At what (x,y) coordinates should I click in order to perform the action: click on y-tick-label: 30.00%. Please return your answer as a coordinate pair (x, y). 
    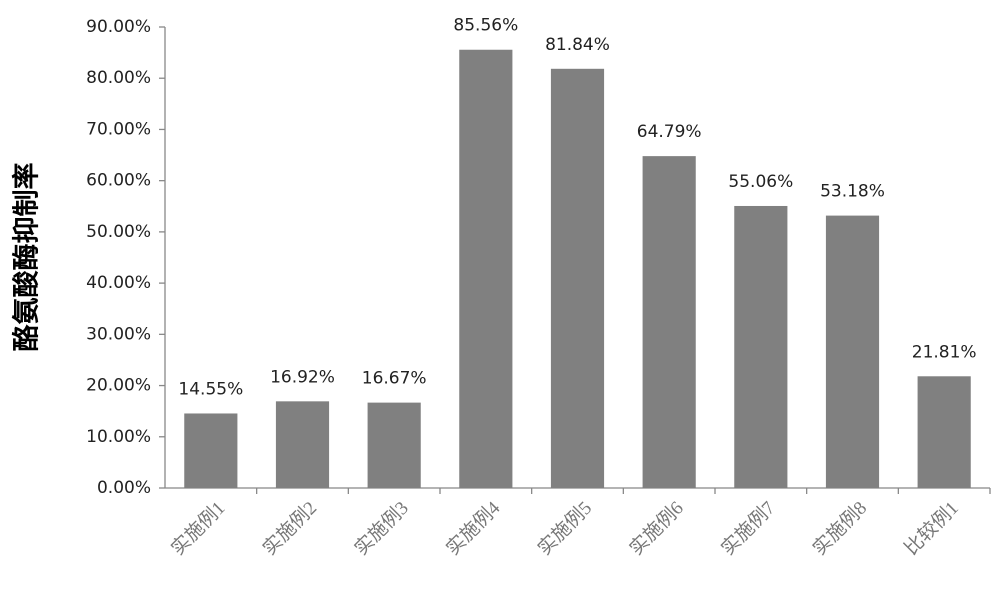
    Looking at the image, I should click on (118, 334).